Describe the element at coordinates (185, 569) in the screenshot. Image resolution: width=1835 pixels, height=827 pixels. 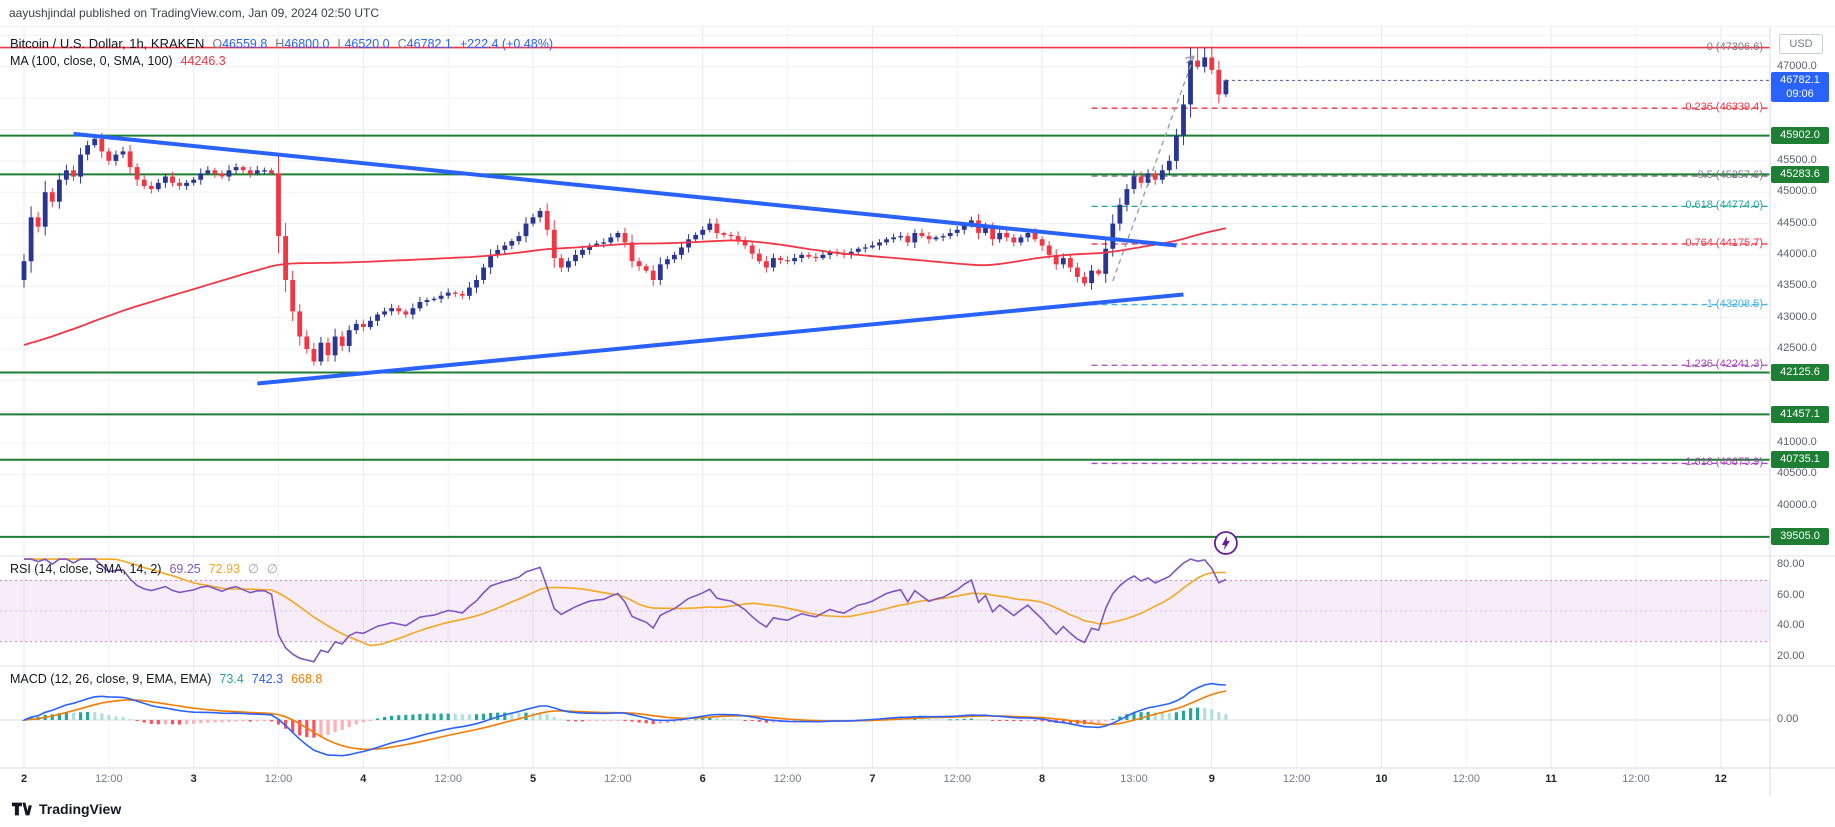
I see `rsi-value: 69.25` at that location.